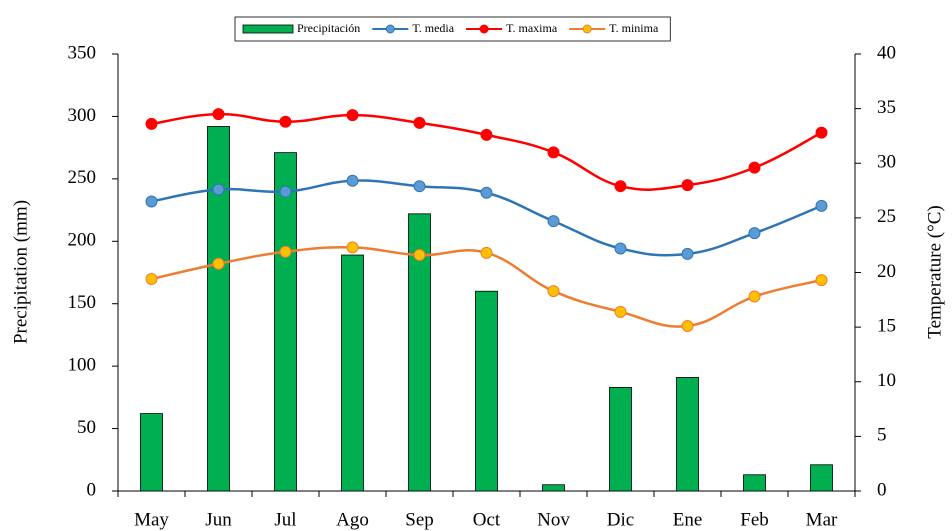  What do you see at coordinates (82, 302) in the screenshot?
I see `y-tick-label: 150` at bounding box center [82, 302].